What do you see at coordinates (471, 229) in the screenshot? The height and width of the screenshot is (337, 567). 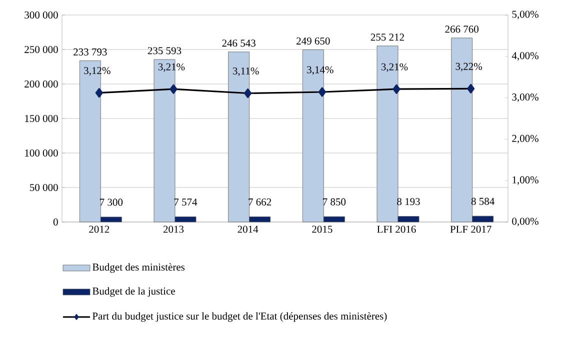 I see `x-tick-label: PLF 2017` at bounding box center [471, 229].